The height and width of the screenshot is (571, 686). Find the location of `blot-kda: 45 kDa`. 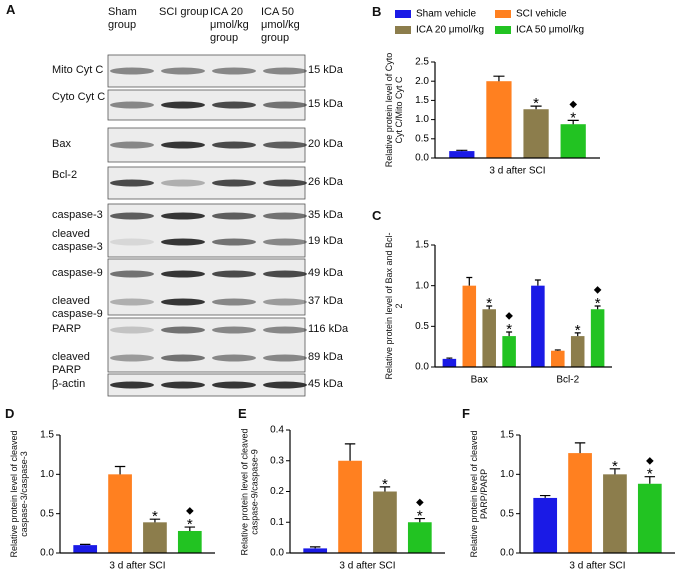

blot-kda: 45 kDa is located at coordinates (325, 384).